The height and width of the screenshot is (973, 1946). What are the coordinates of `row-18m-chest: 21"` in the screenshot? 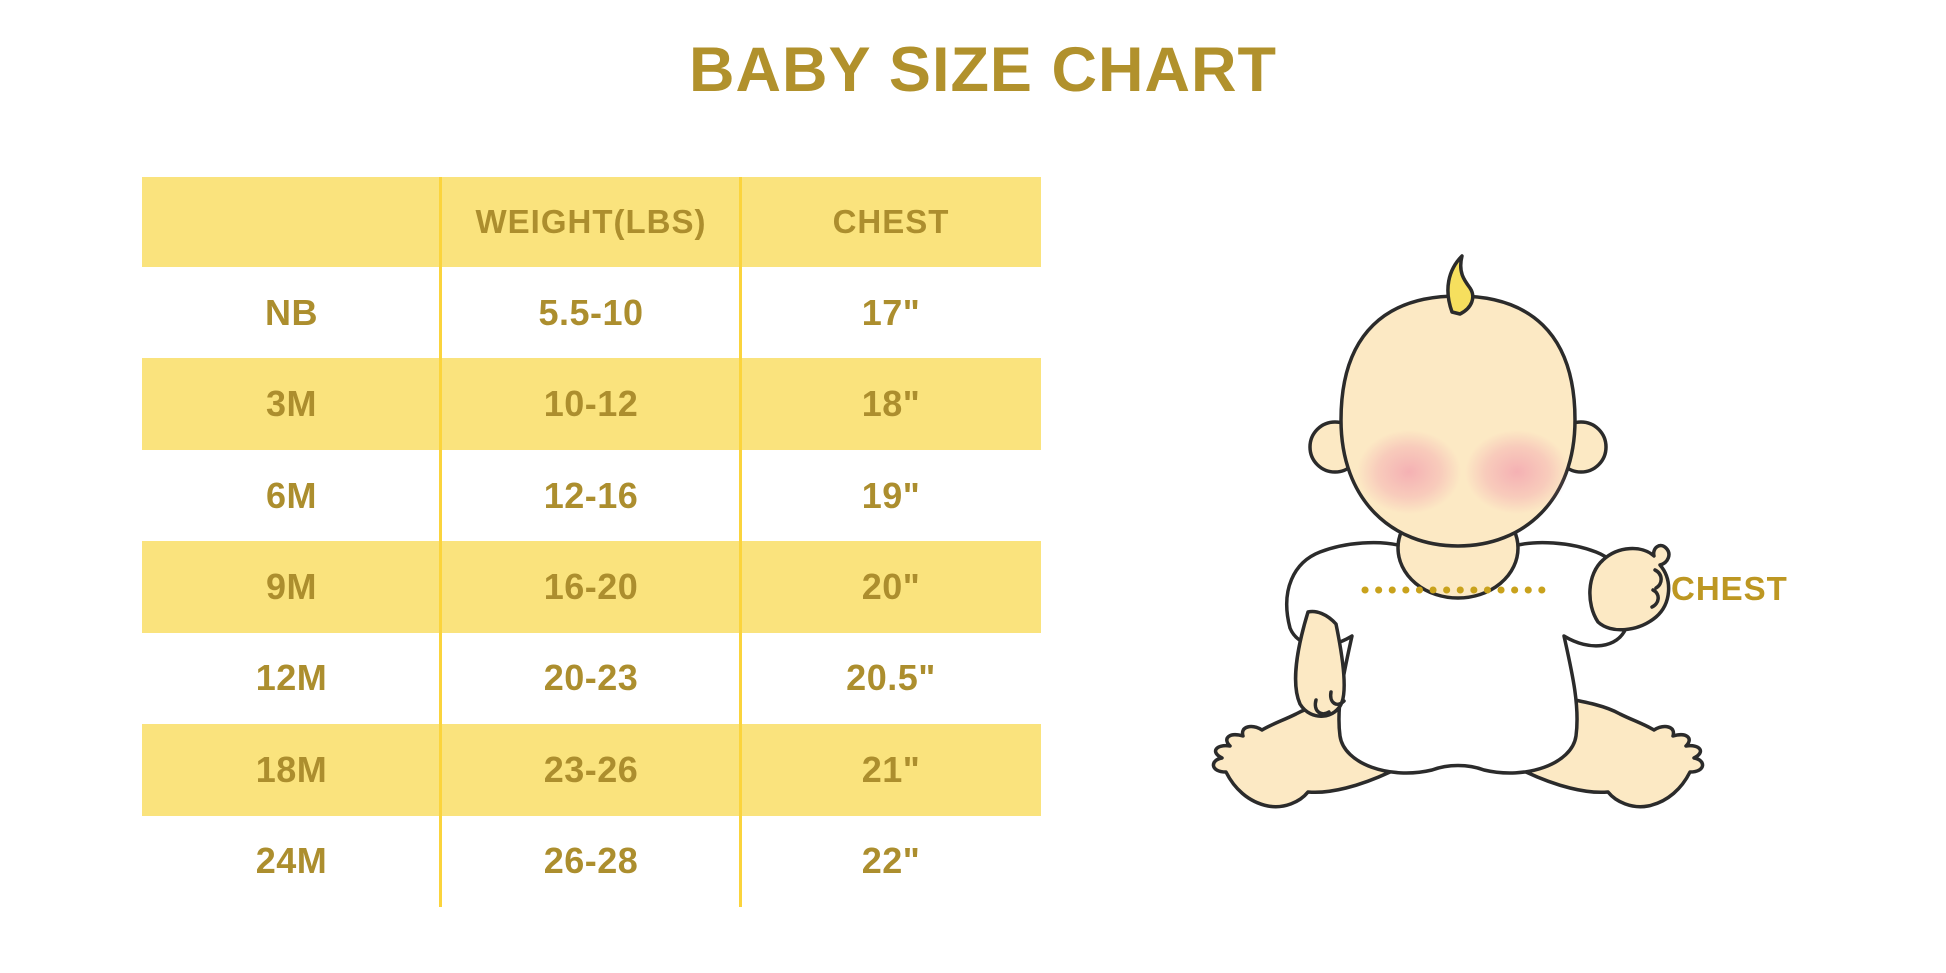 It's located at (891, 770).